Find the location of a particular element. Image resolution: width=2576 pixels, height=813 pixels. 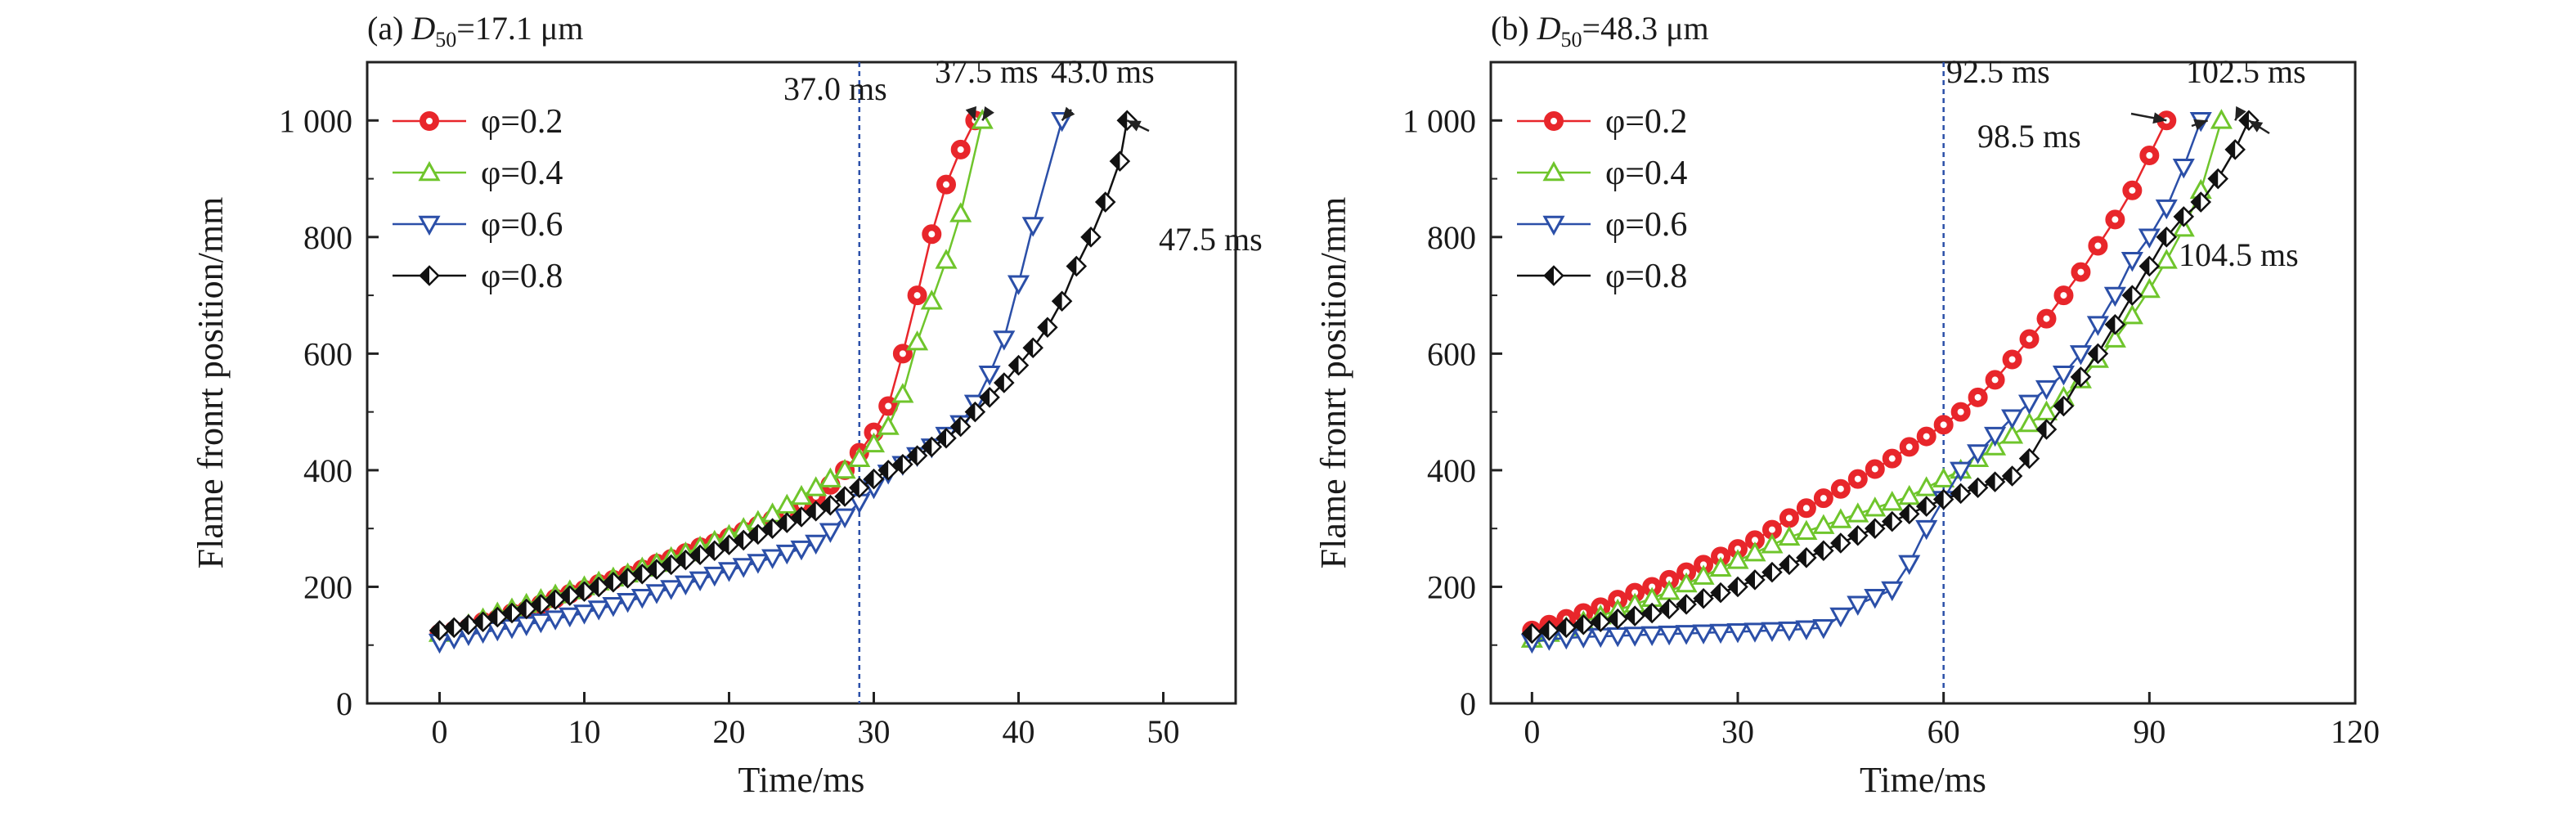

x-tick-label: 10 is located at coordinates (585, 731).